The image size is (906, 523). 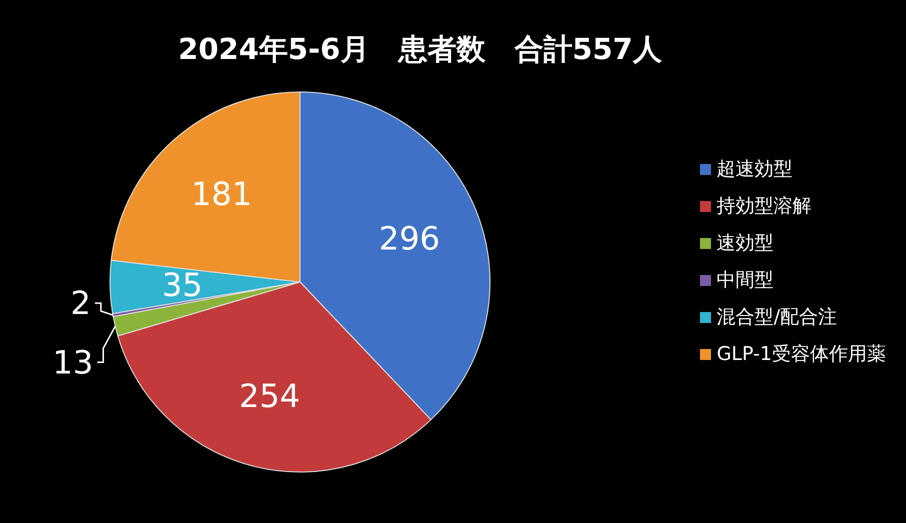 I want to click on data-label: 254, so click(x=269, y=395).